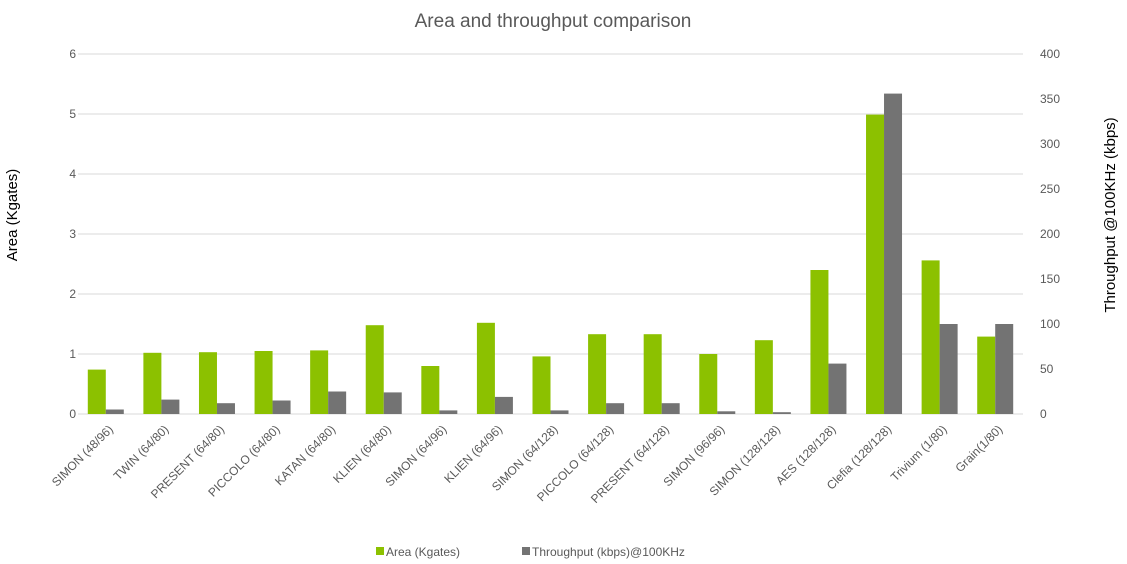  I want to click on category-label: SIMON (48/96), so click(82, 455).